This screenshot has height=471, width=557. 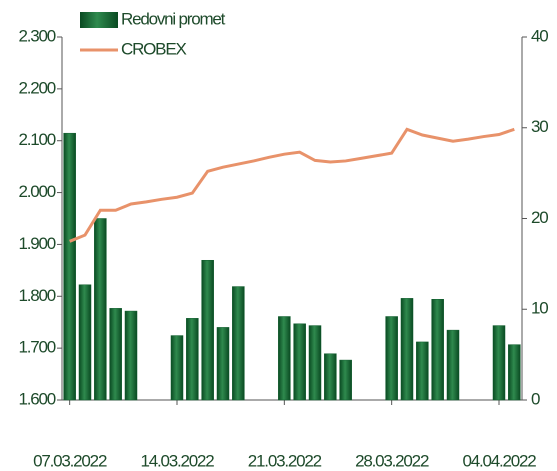 What do you see at coordinates (36, 35) in the screenshot?
I see `y-tick-label: 2.300` at bounding box center [36, 35].